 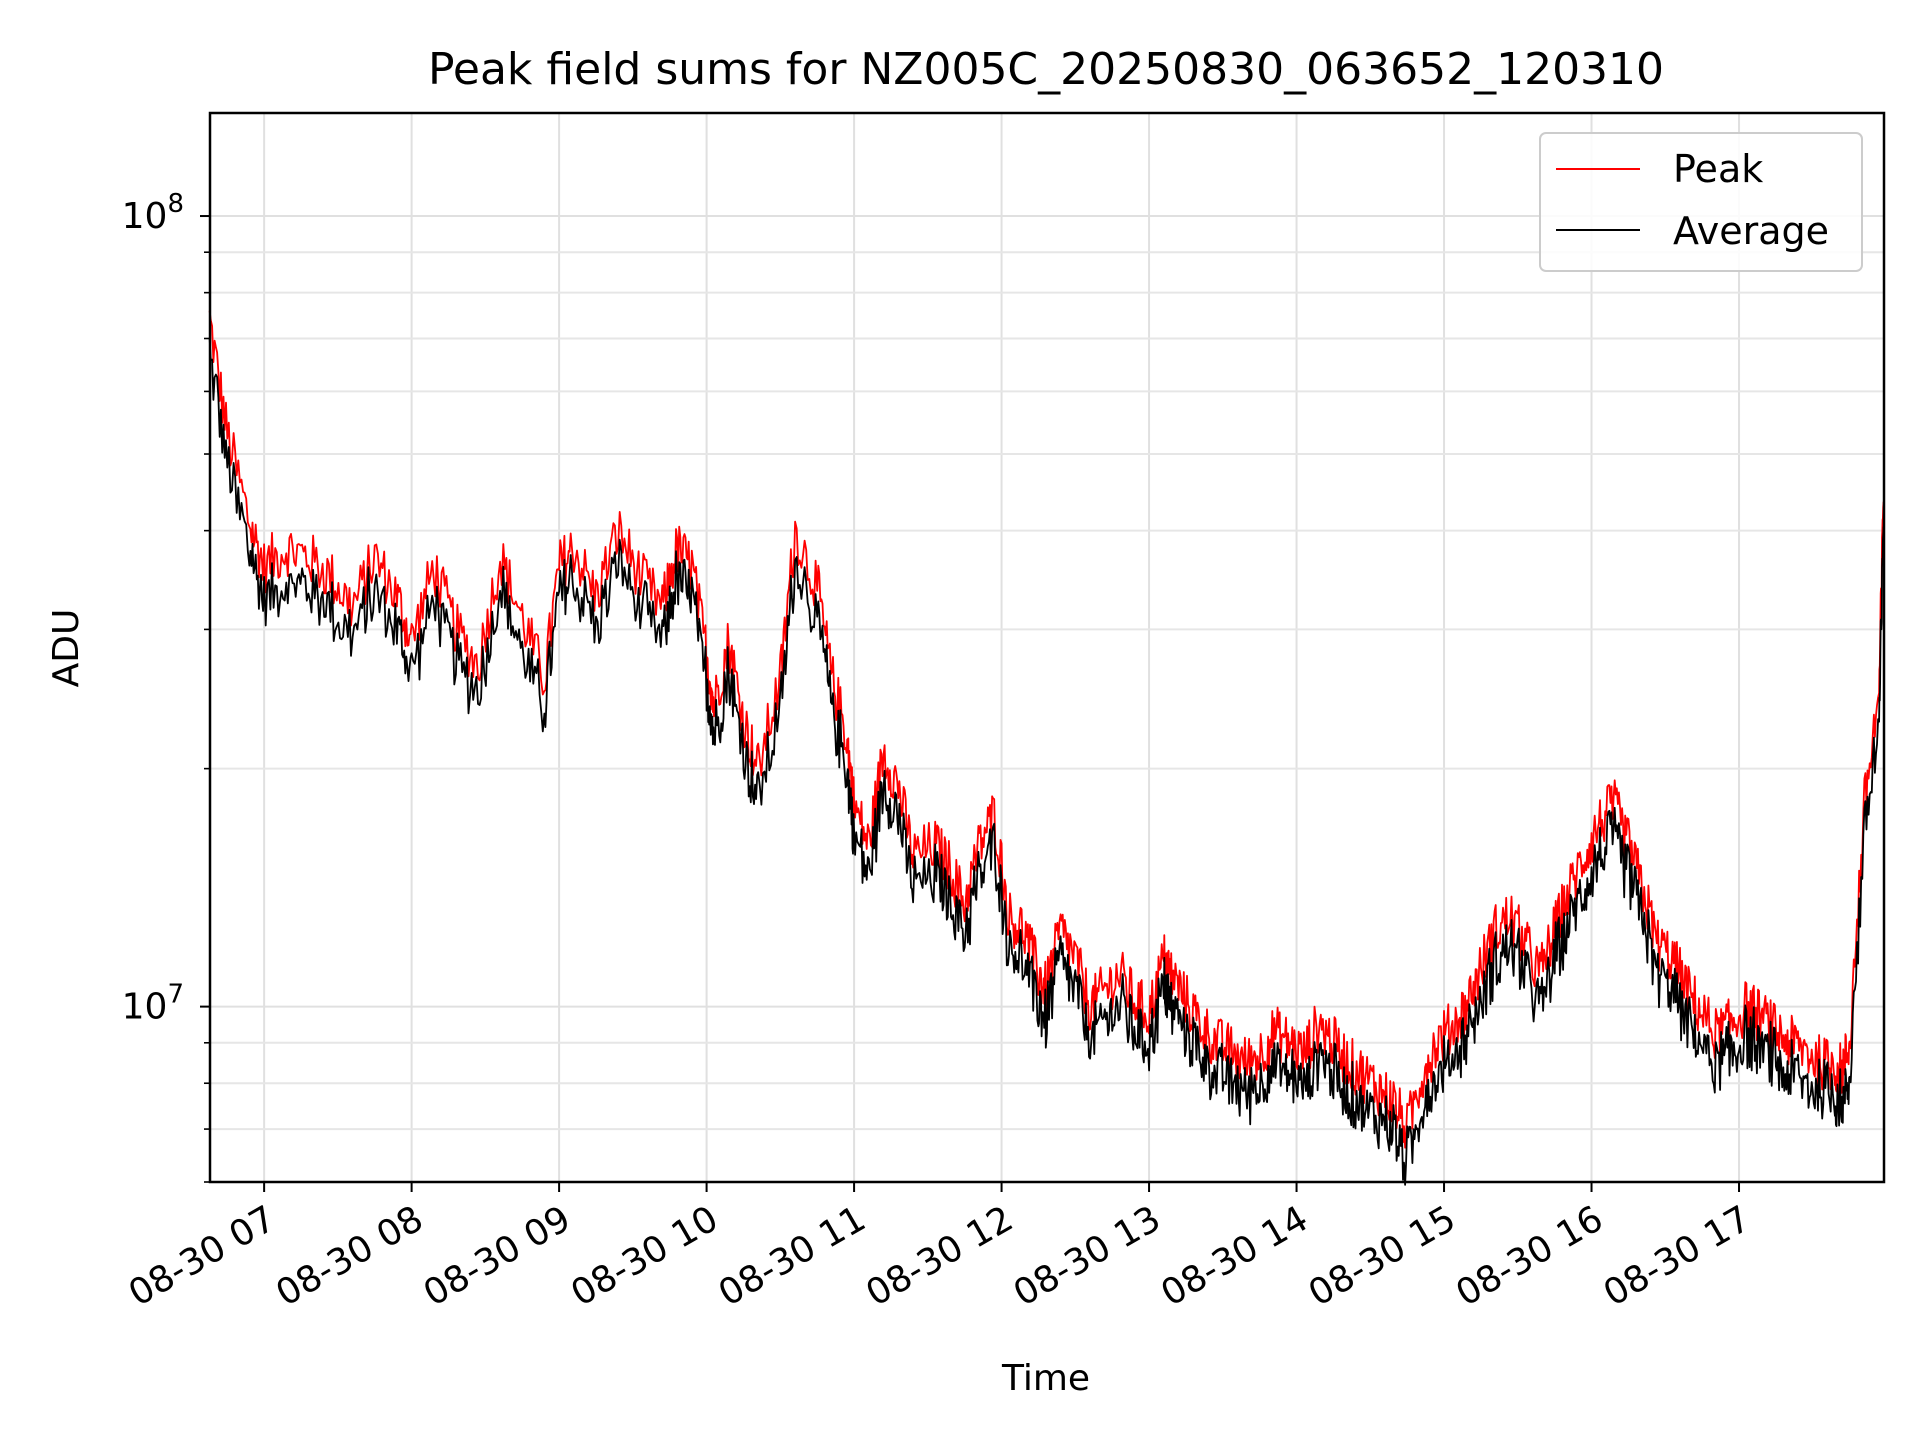 What do you see at coordinates (1718, 169) in the screenshot?
I see `legend-label-peak: Peak` at bounding box center [1718, 169].